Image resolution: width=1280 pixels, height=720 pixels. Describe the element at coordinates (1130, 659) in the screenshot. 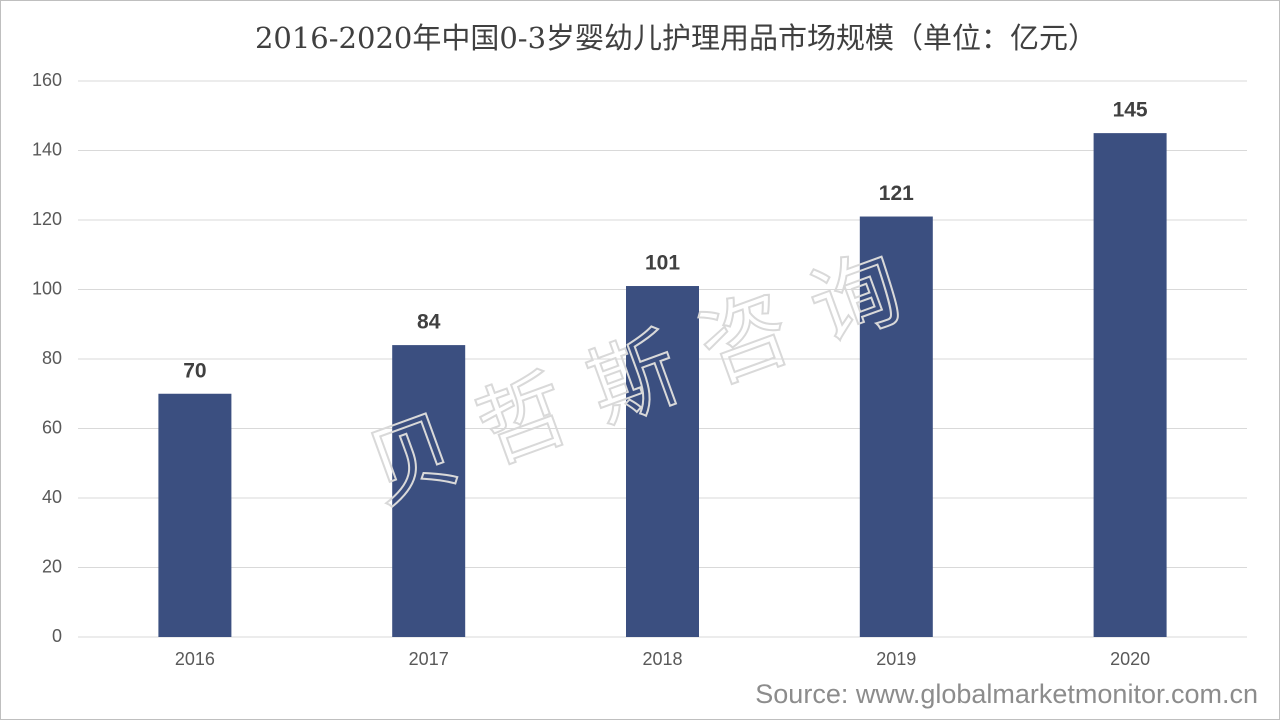

I see `x-tick-label: 2020` at that location.